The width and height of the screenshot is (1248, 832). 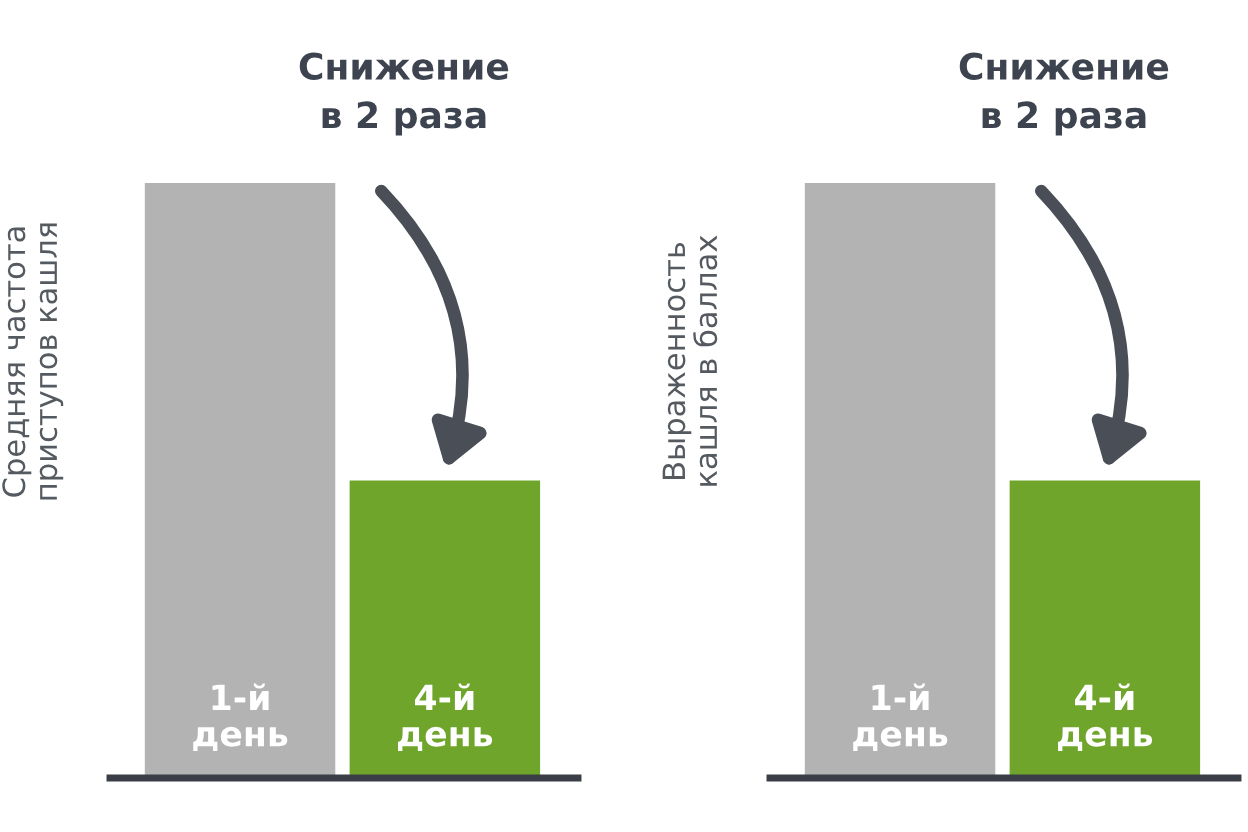 I want to click on y-axis-title: Средняя частота приступов кашля, so click(x=33, y=361).